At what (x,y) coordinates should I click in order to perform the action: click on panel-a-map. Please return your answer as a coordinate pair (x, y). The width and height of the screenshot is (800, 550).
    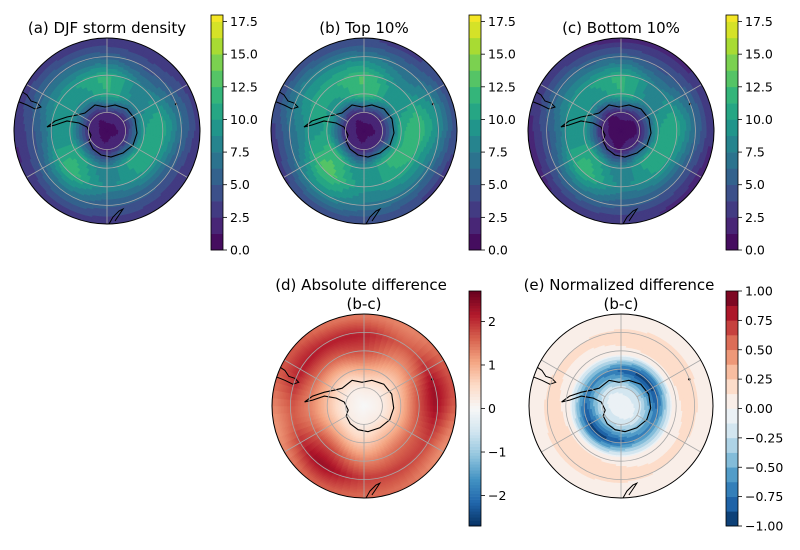
    Looking at the image, I should click on (107, 131).